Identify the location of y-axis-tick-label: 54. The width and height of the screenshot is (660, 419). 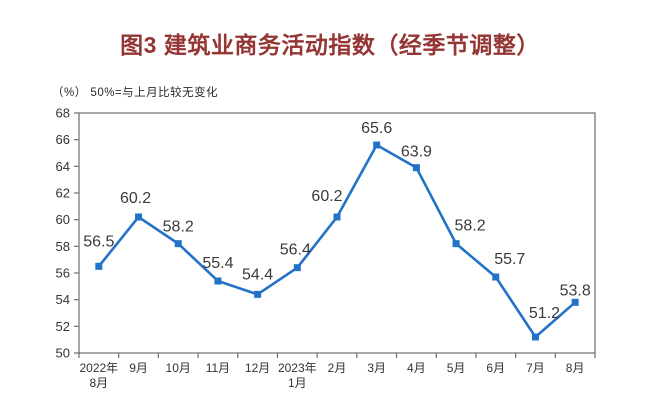
(63, 299).